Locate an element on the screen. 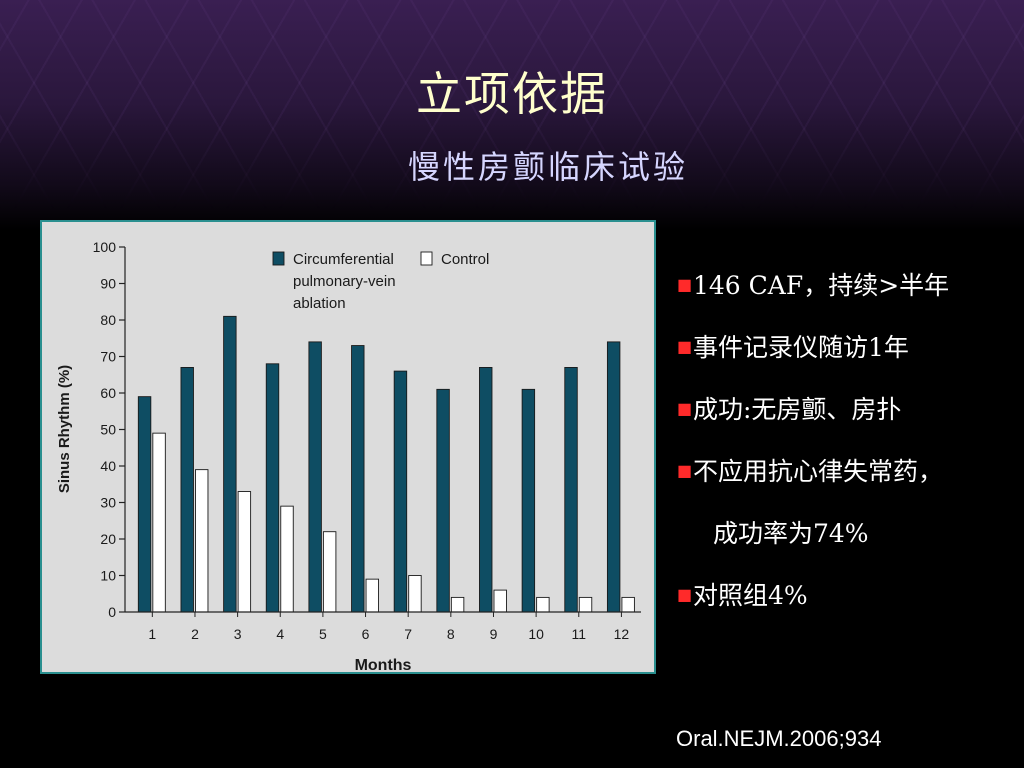  legend-label-ablation: pulmonary-vein is located at coordinates (344, 281).